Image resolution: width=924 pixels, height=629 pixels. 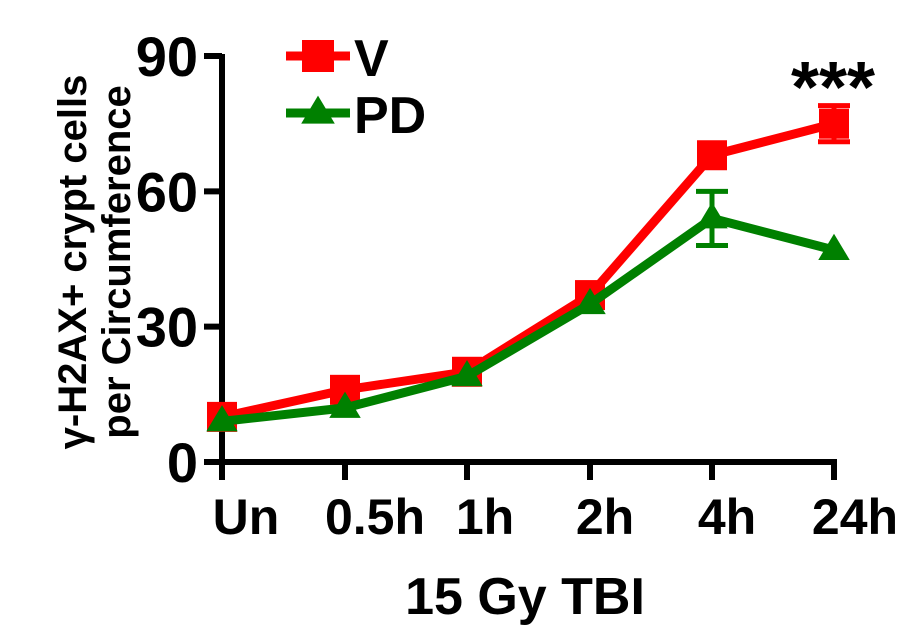 What do you see at coordinates (525, 597) in the screenshot?
I see `x-axis-label: 15 Gy TBI` at bounding box center [525, 597].